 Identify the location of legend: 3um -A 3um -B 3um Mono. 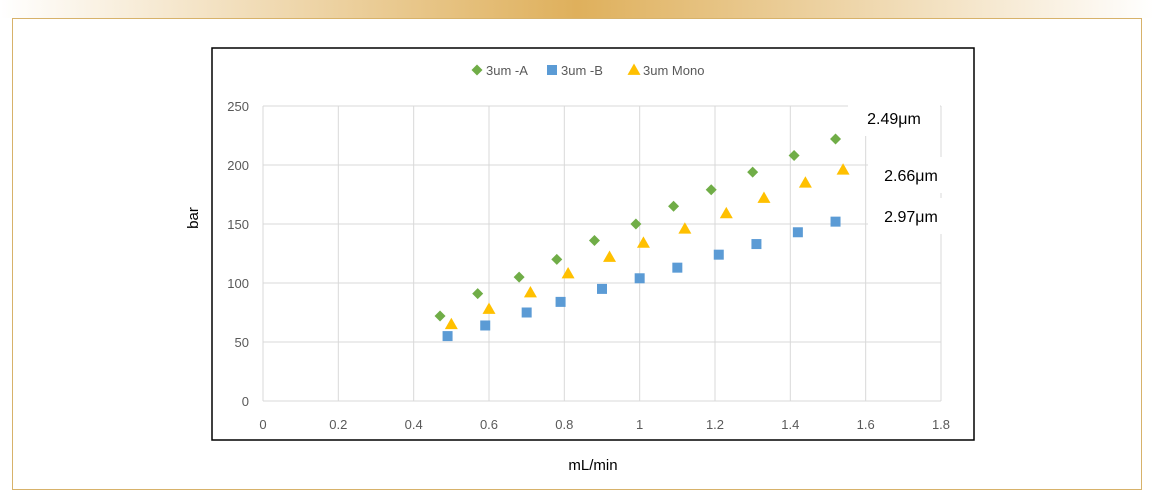
(587, 70).